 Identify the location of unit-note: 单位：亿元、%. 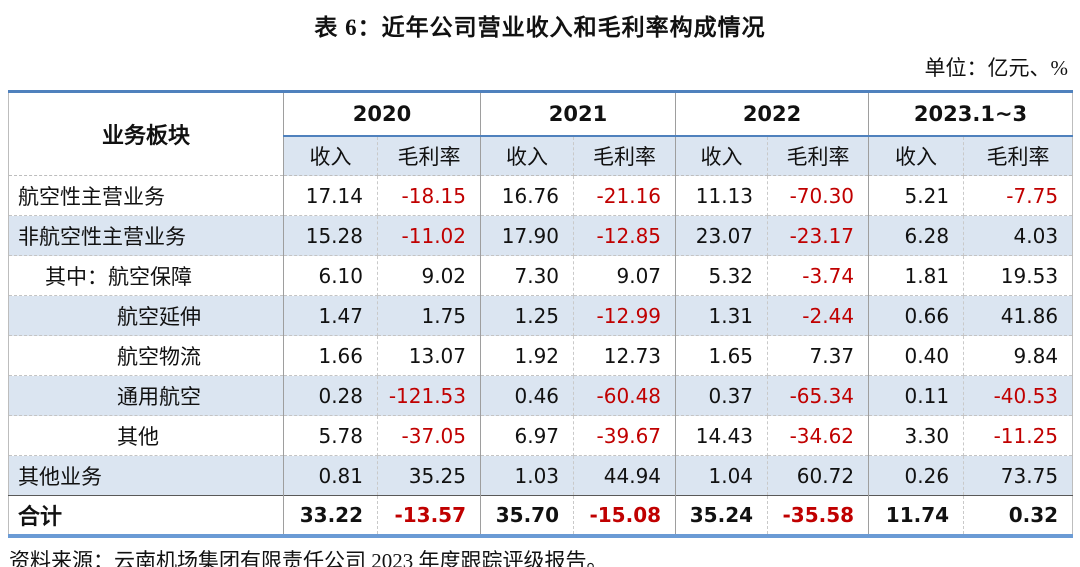
(996, 68).